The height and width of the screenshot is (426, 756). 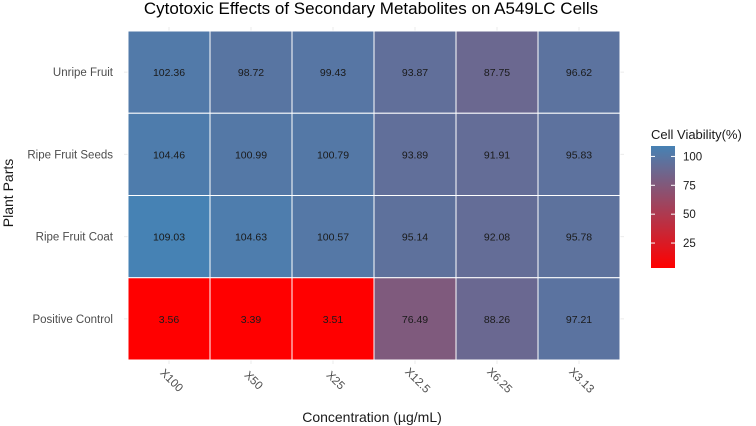 What do you see at coordinates (72, 320) in the screenshot?
I see `y-tick-label: Positive Control` at bounding box center [72, 320].